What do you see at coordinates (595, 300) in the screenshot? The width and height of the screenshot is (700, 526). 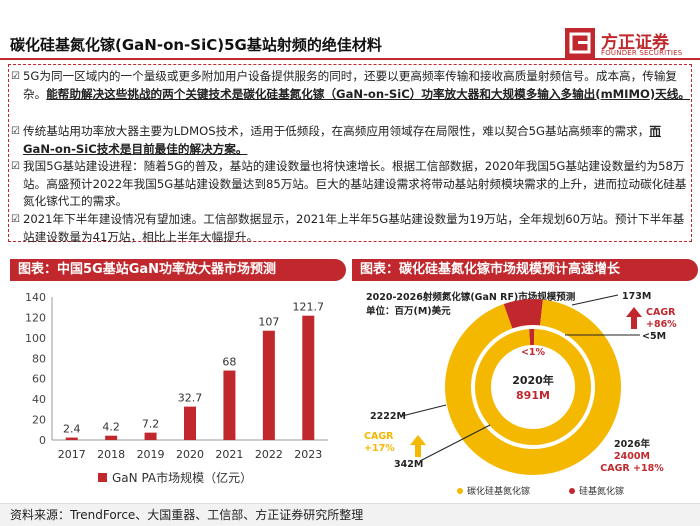 I see `outer-si-leader` at bounding box center [595, 300].